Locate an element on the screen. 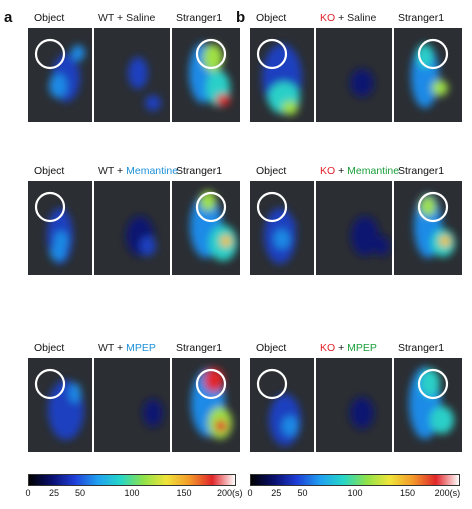  tick-label: 150 is located at coordinates (184, 493).